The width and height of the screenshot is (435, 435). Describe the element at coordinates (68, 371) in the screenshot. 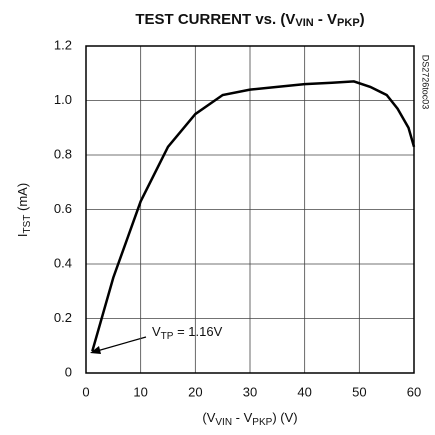

I see `y-tick-label: 0` at that location.